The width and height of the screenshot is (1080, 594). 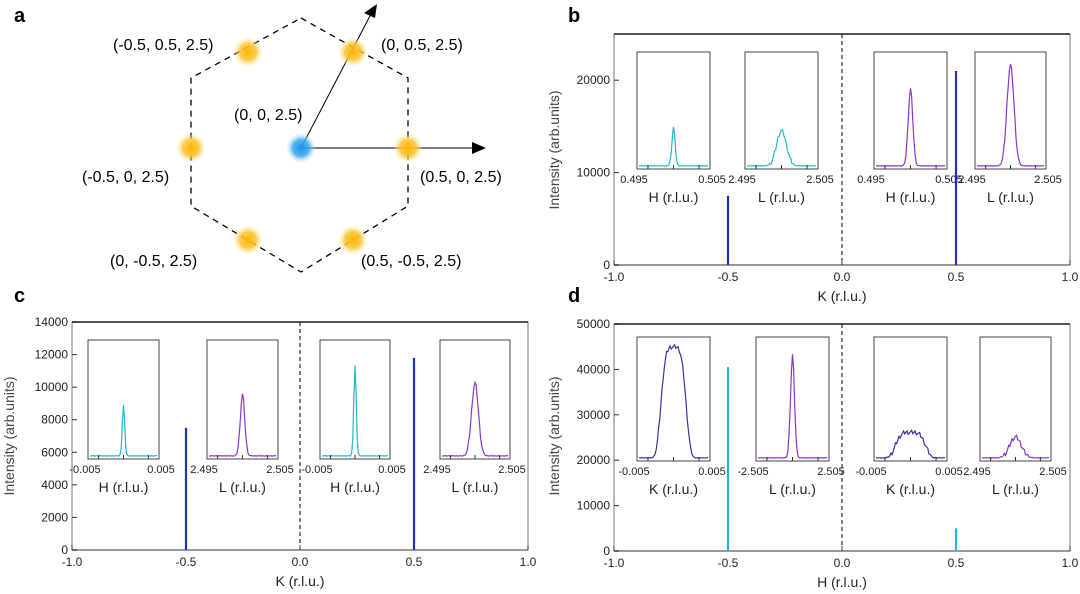 I want to click on brillouin-hexagon, so click(x=299, y=145).